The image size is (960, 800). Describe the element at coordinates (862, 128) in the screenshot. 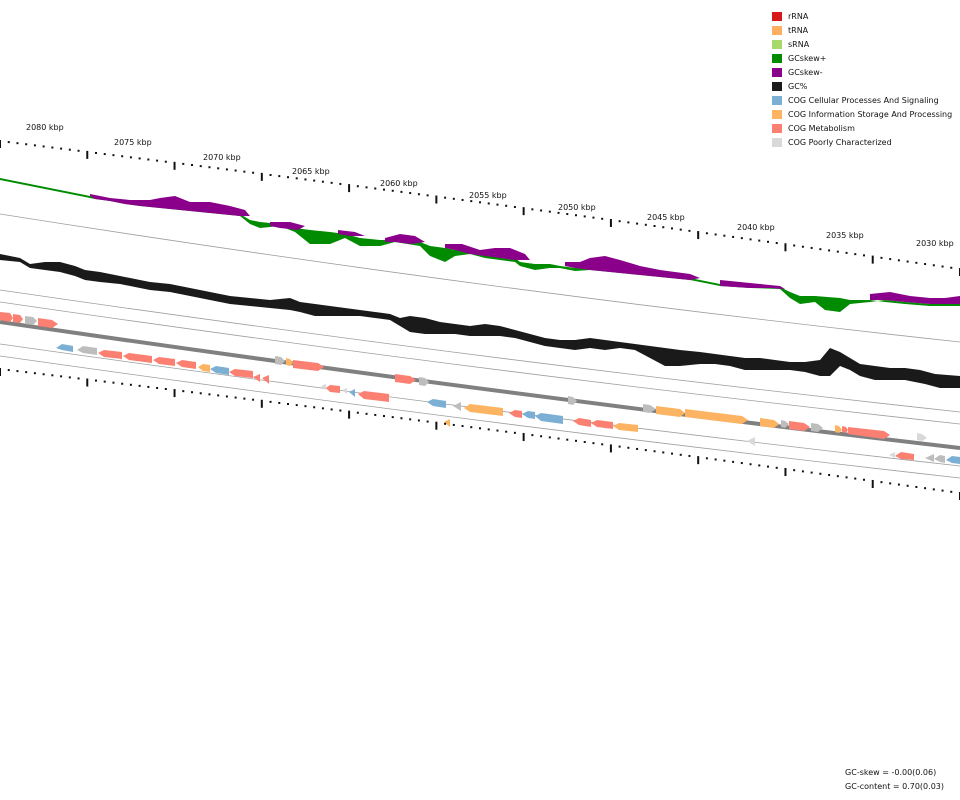

I see `legend-item-cog-metabolism: COG Metabolism` at that location.